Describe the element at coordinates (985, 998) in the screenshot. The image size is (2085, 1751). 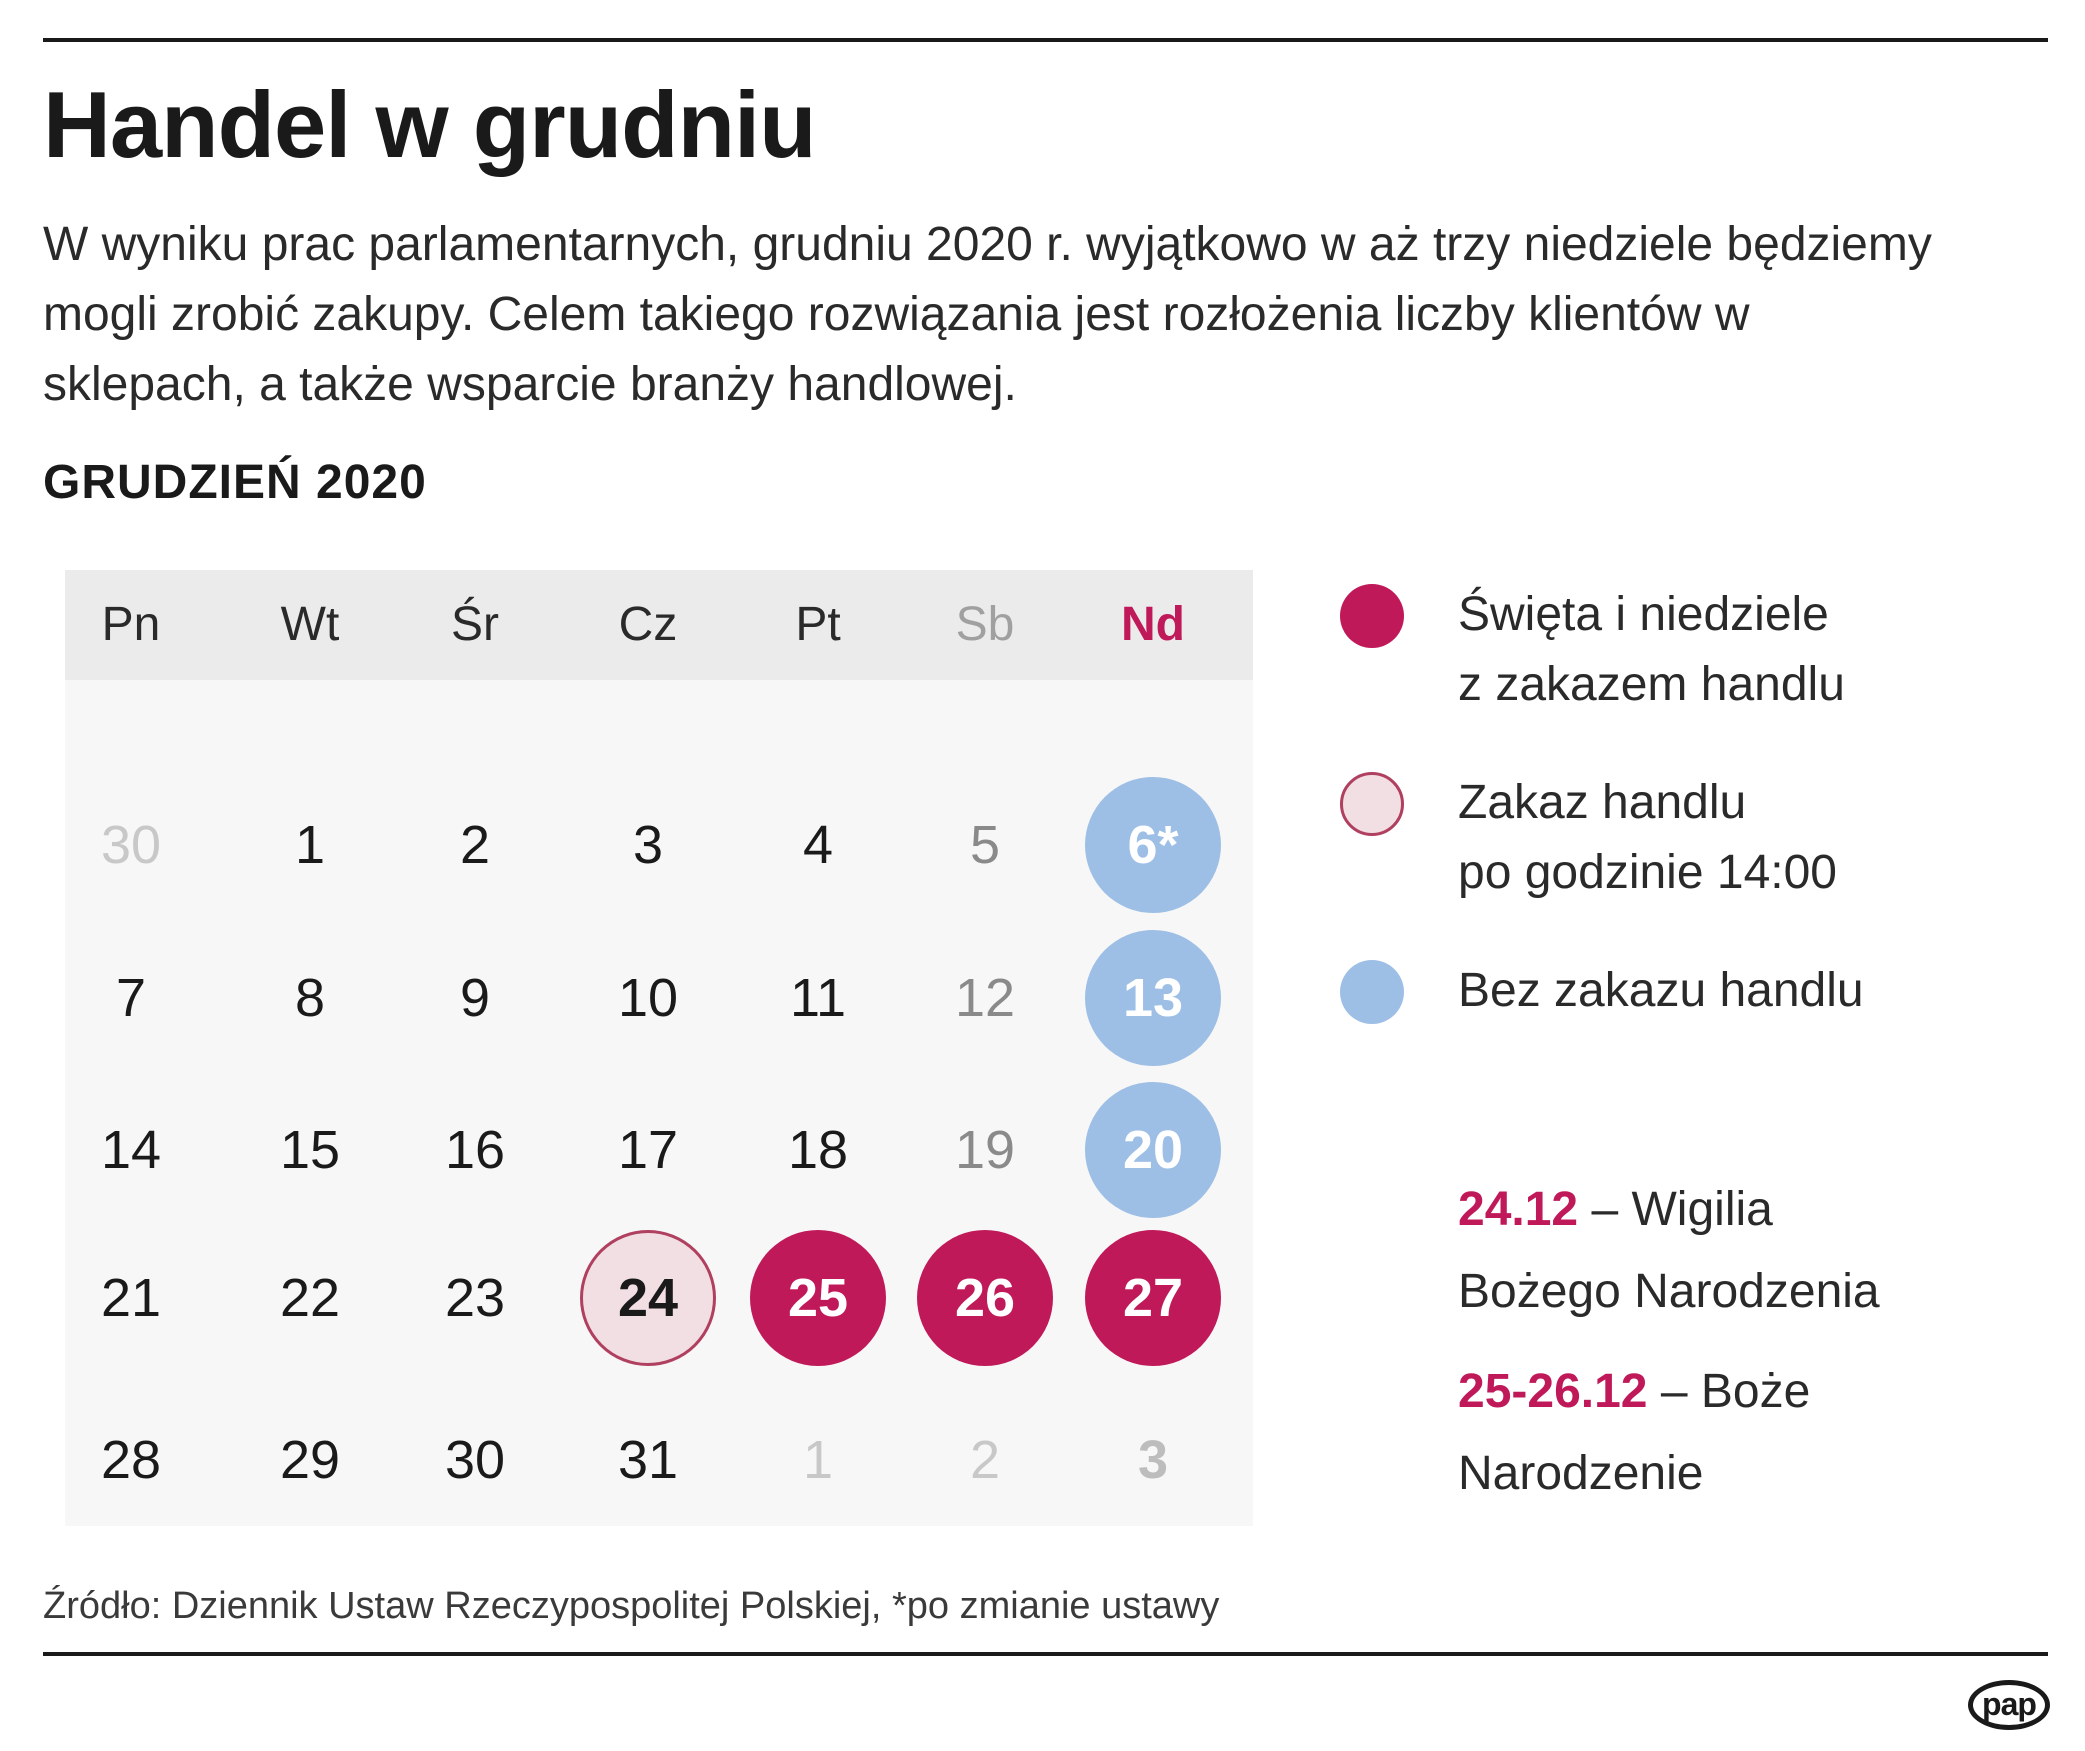
I see `day-cell: 12` at that location.